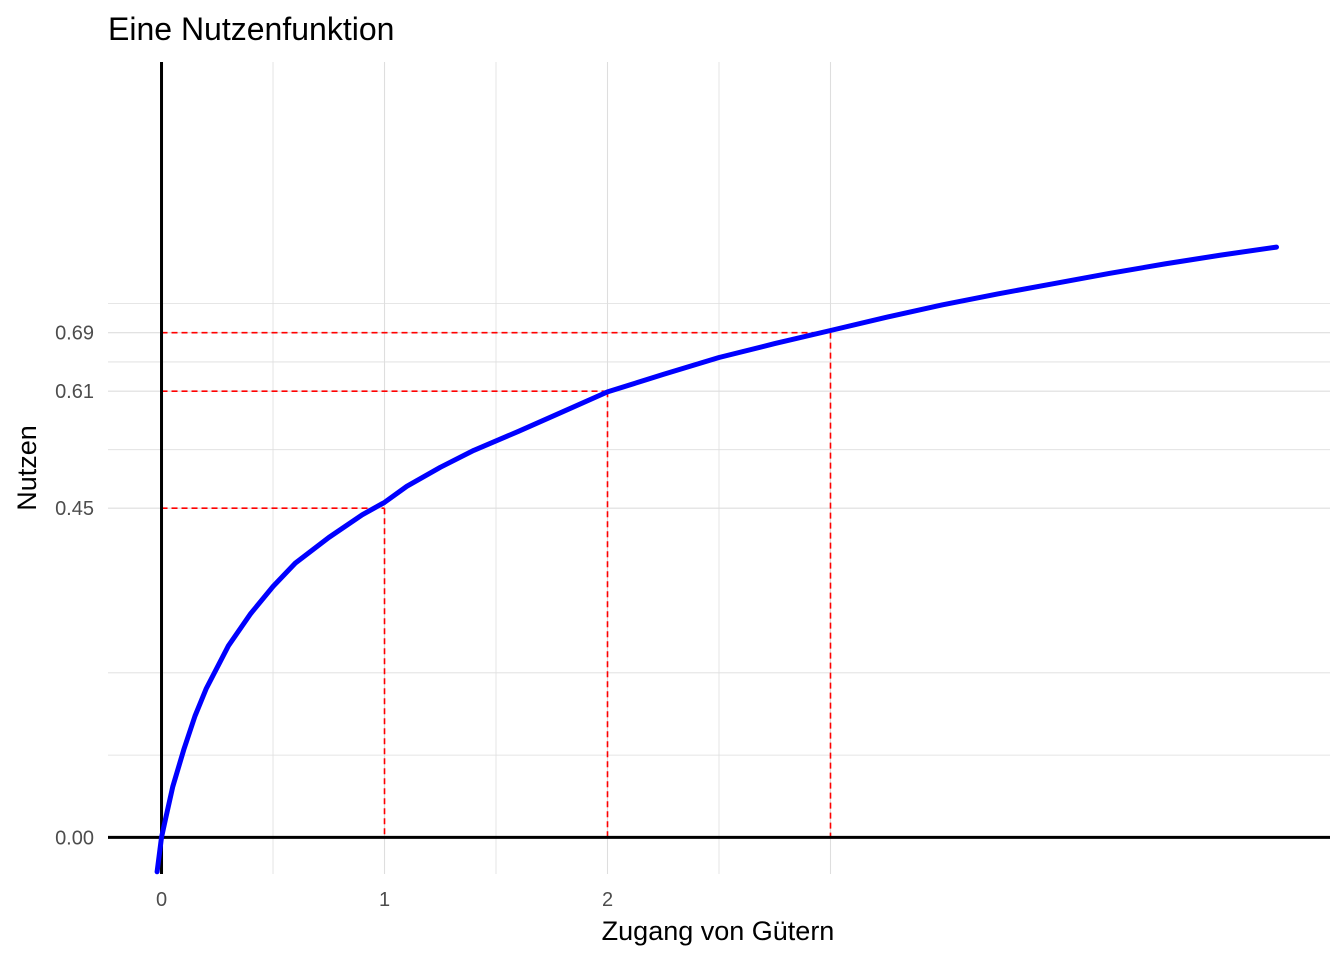 This screenshot has width=1344, height=960. Describe the element at coordinates (74, 334) in the screenshot. I see `y-tick-label: 0.69` at that location.